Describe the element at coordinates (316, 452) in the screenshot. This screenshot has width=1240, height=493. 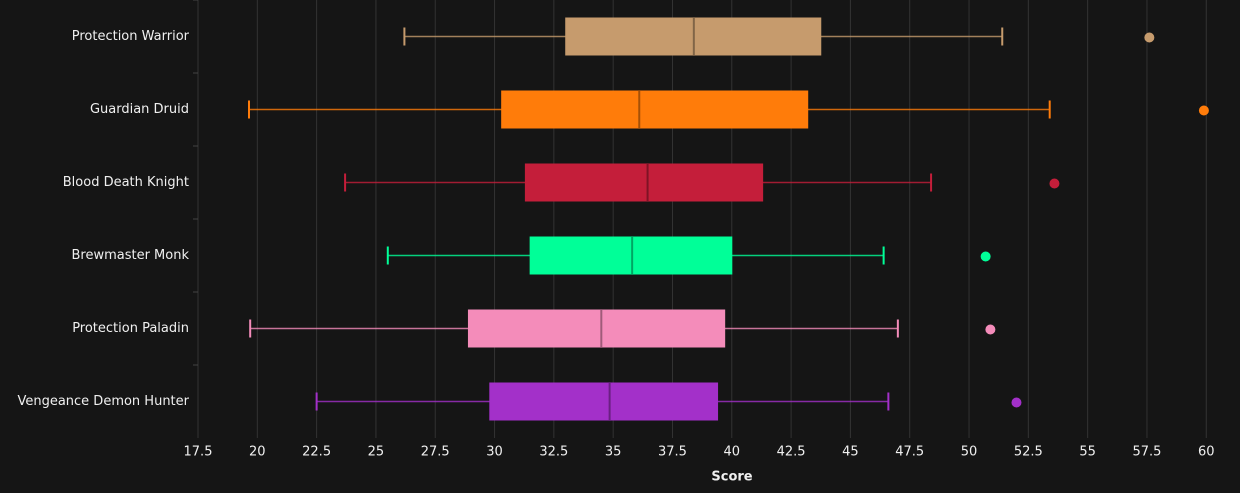
I see `x-tick-label: 22.5` at that location.